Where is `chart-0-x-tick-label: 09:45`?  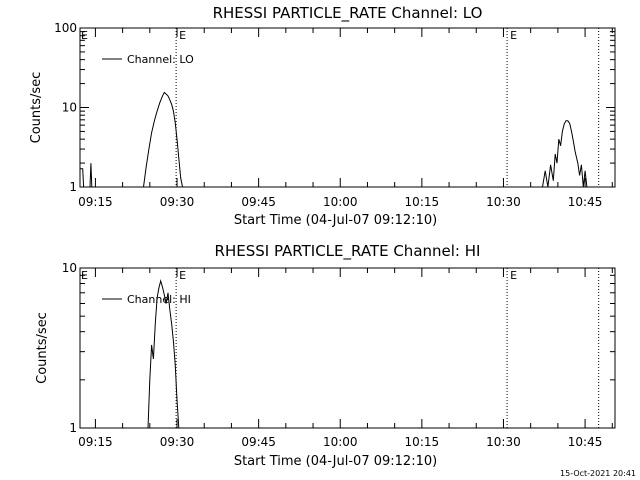 chart-0-x-tick-label: 09:45 is located at coordinates (258, 202).